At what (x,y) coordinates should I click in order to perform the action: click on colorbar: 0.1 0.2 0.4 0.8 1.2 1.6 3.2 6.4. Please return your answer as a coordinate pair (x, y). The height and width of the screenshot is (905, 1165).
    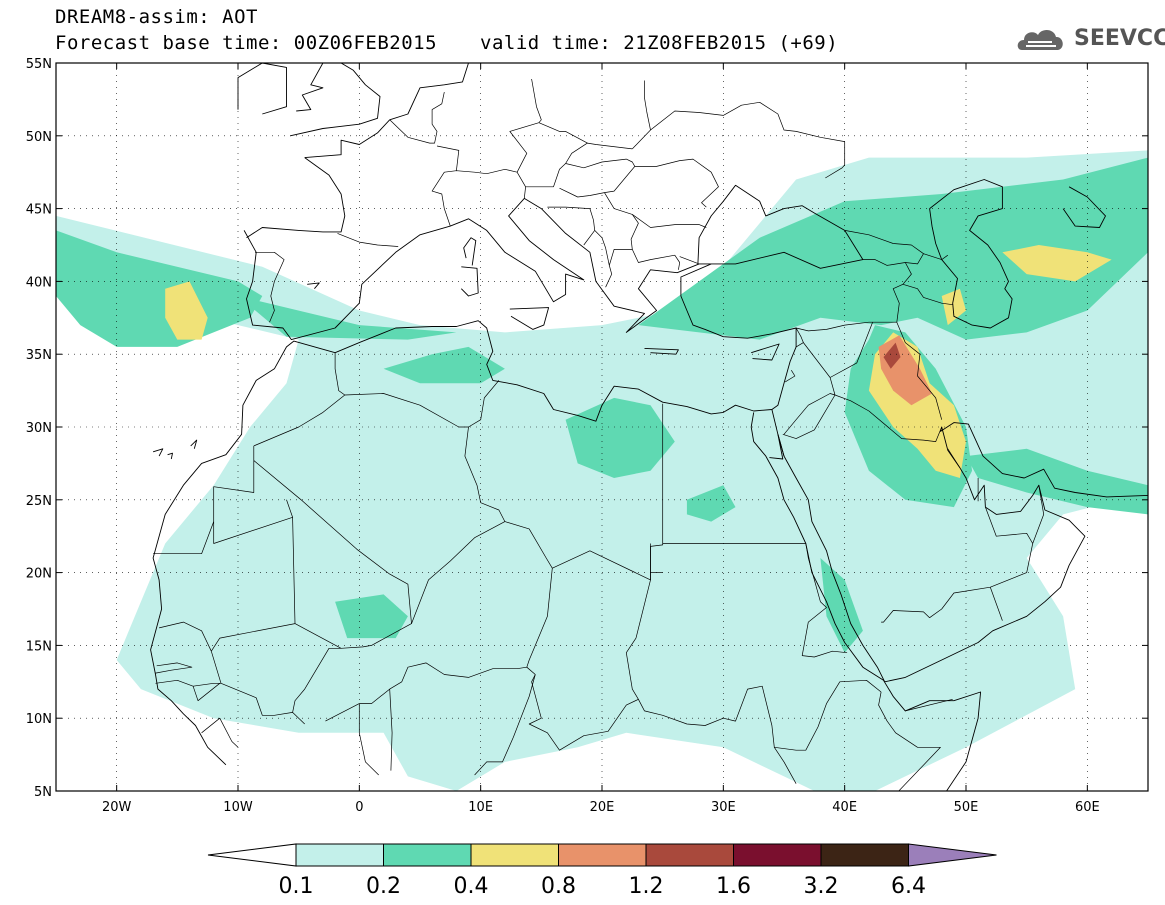
    Looking at the image, I should click on (602, 871).